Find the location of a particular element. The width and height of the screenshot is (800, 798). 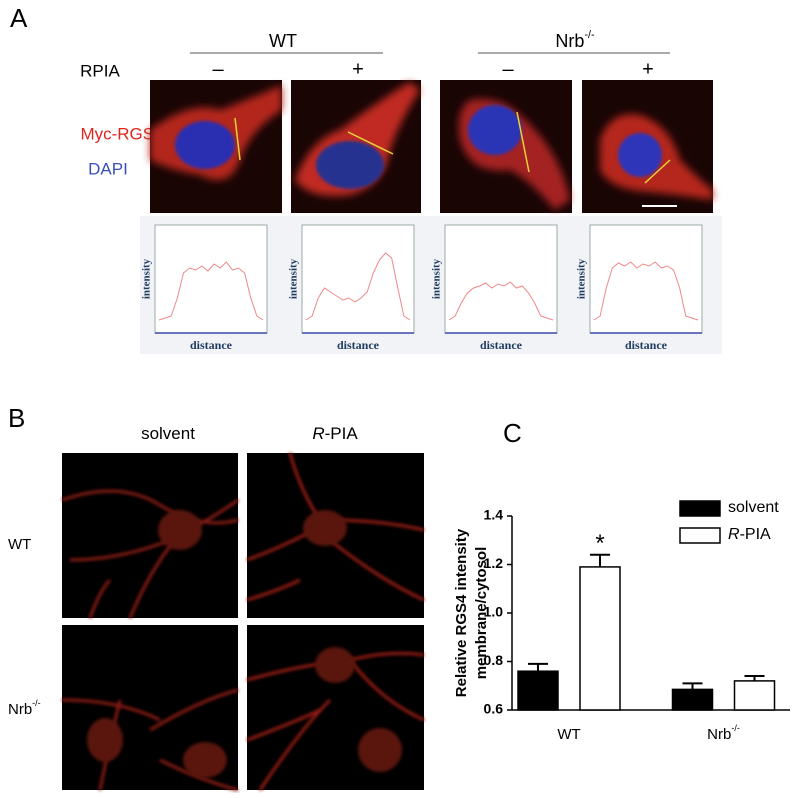

group-label: WT is located at coordinates (283, 41).